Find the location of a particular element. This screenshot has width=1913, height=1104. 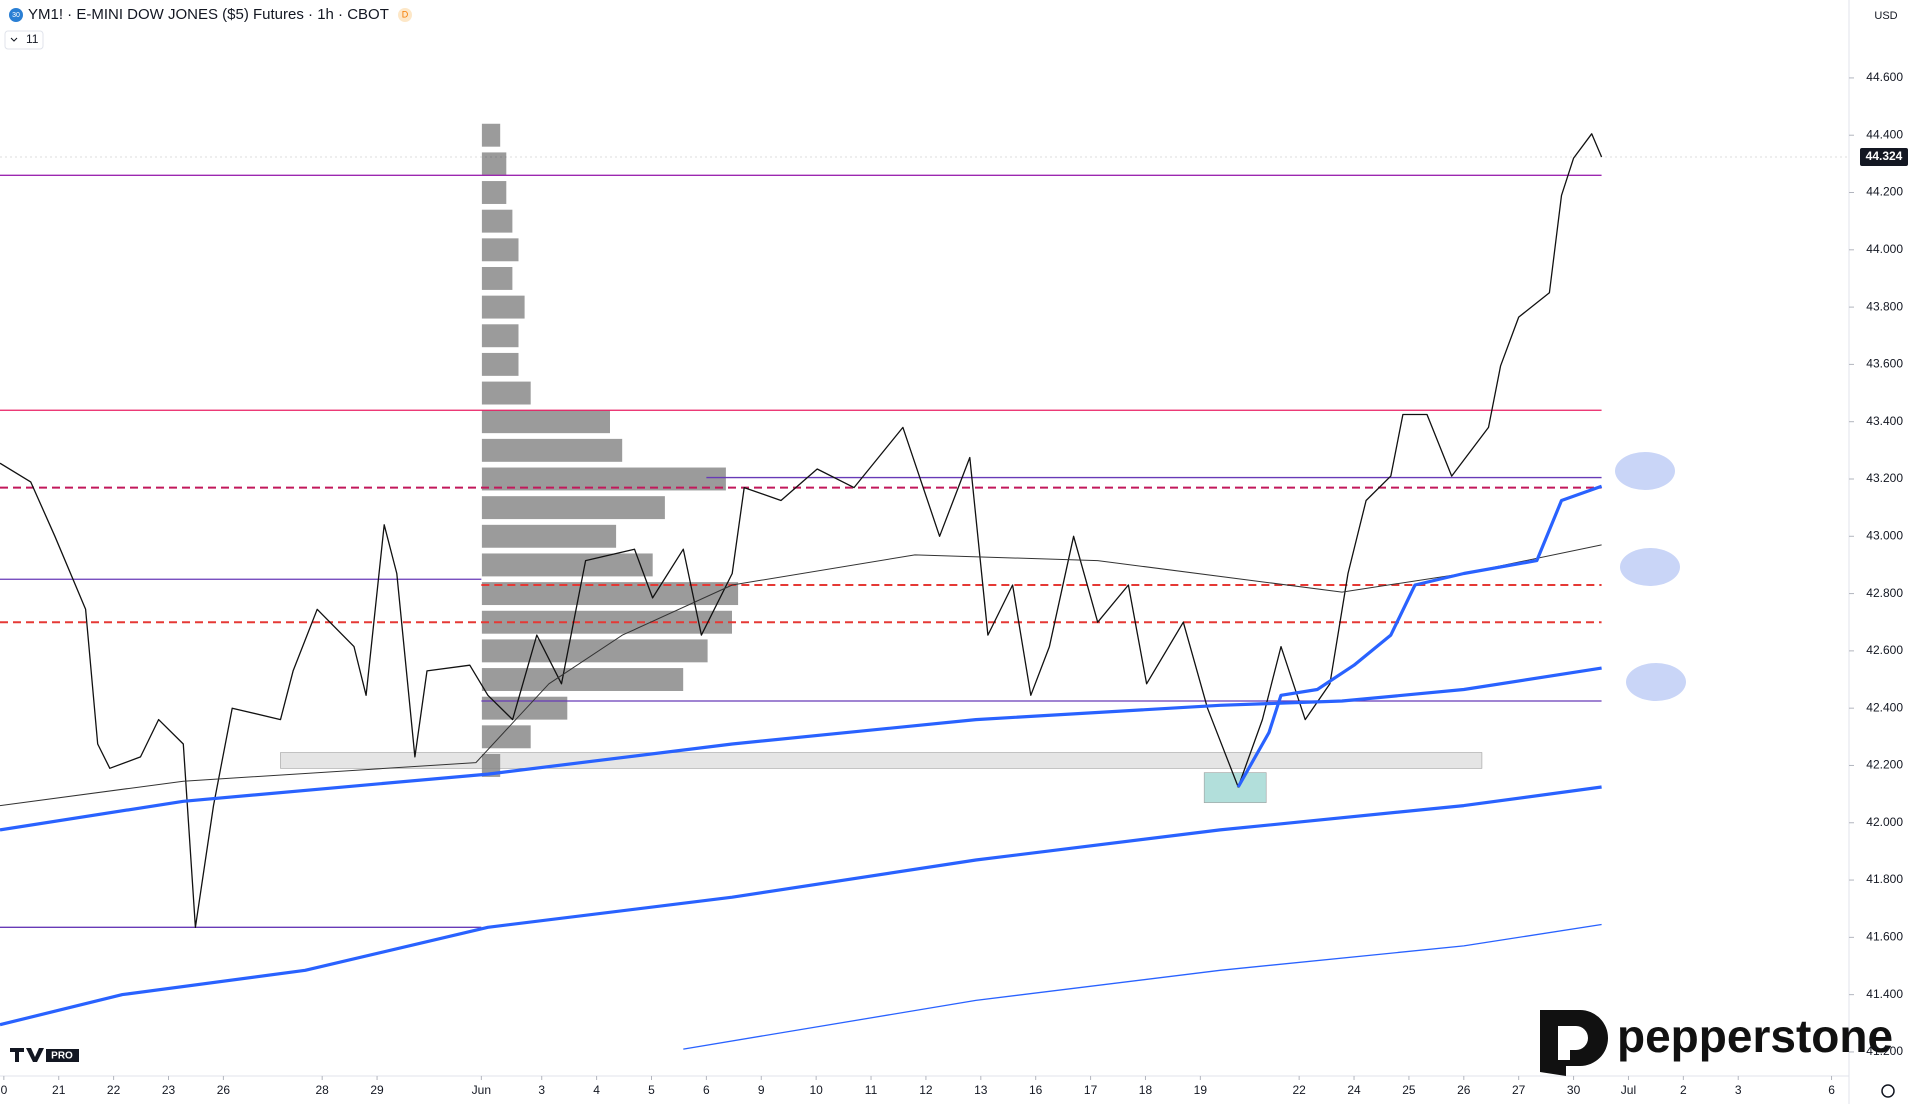

x-tick-label: 5 is located at coordinates (651, 1090).